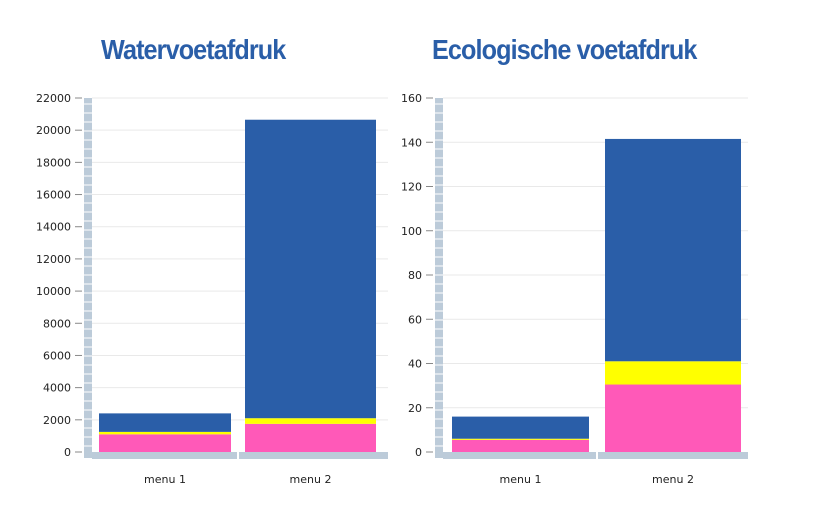 The image size is (827, 506). Describe the element at coordinates (439, 278) in the screenshot. I see `chart-eco-y-axis` at that location.